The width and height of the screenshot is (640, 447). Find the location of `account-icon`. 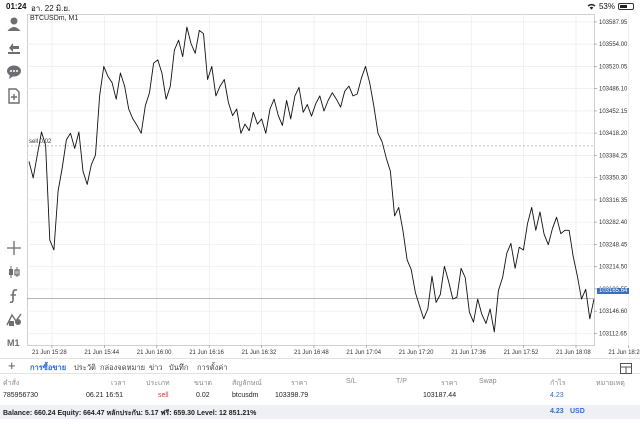

account-icon is located at coordinates (14, 24).